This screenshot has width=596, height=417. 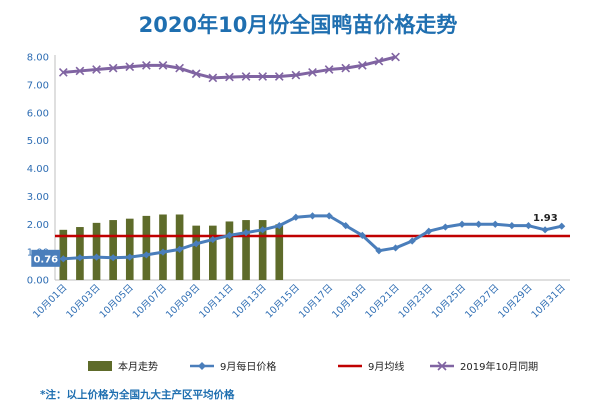 I want to click on x-tick-label: 10月21日, so click(x=382, y=301).